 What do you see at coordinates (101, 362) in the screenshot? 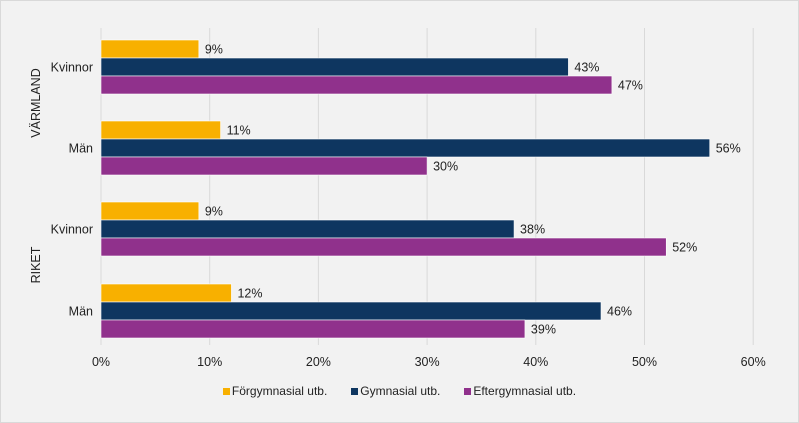
I see `x-tick-label: 0%` at bounding box center [101, 362].